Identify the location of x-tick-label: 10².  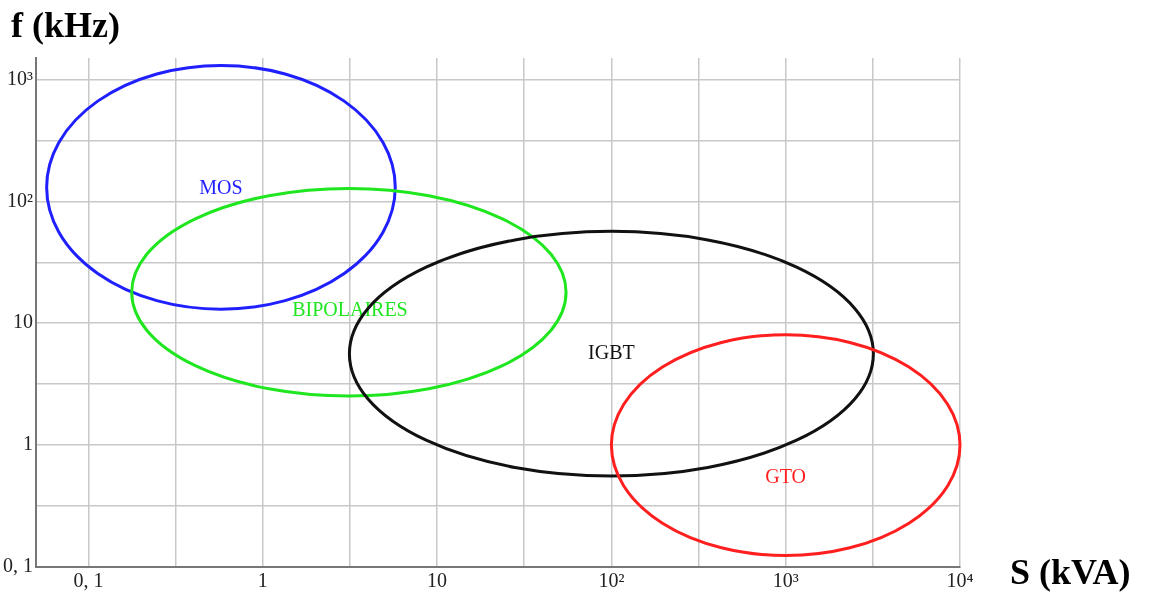
(611, 580).